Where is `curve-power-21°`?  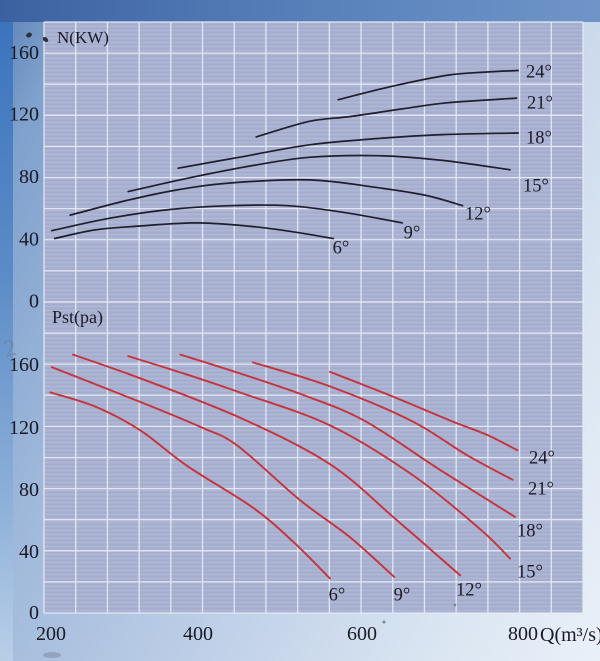 curve-power-21° is located at coordinates (386, 117).